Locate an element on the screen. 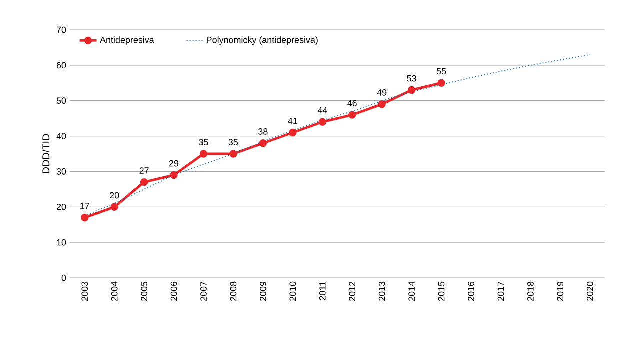 This screenshot has height=341, width=639. data-label: 53 is located at coordinates (411, 78).